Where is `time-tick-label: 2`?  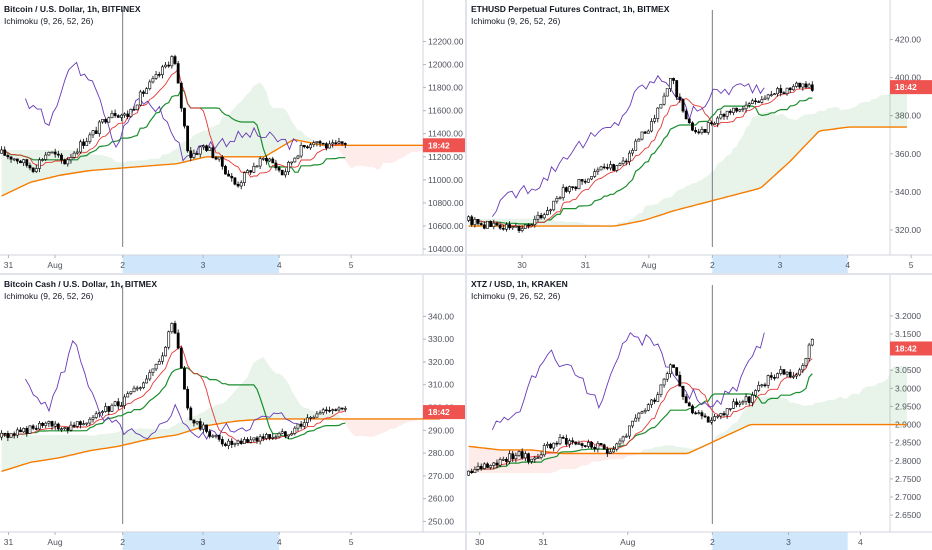 time-tick-label: 2 is located at coordinates (712, 542).